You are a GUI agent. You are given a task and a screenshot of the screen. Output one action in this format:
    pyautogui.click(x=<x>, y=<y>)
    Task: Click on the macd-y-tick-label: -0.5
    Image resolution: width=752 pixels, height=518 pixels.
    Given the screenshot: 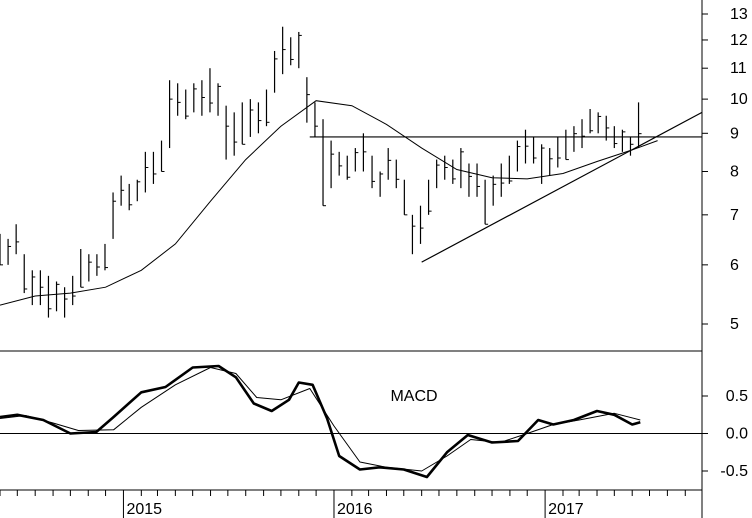 What is the action you would take?
    pyautogui.click(x=734, y=471)
    